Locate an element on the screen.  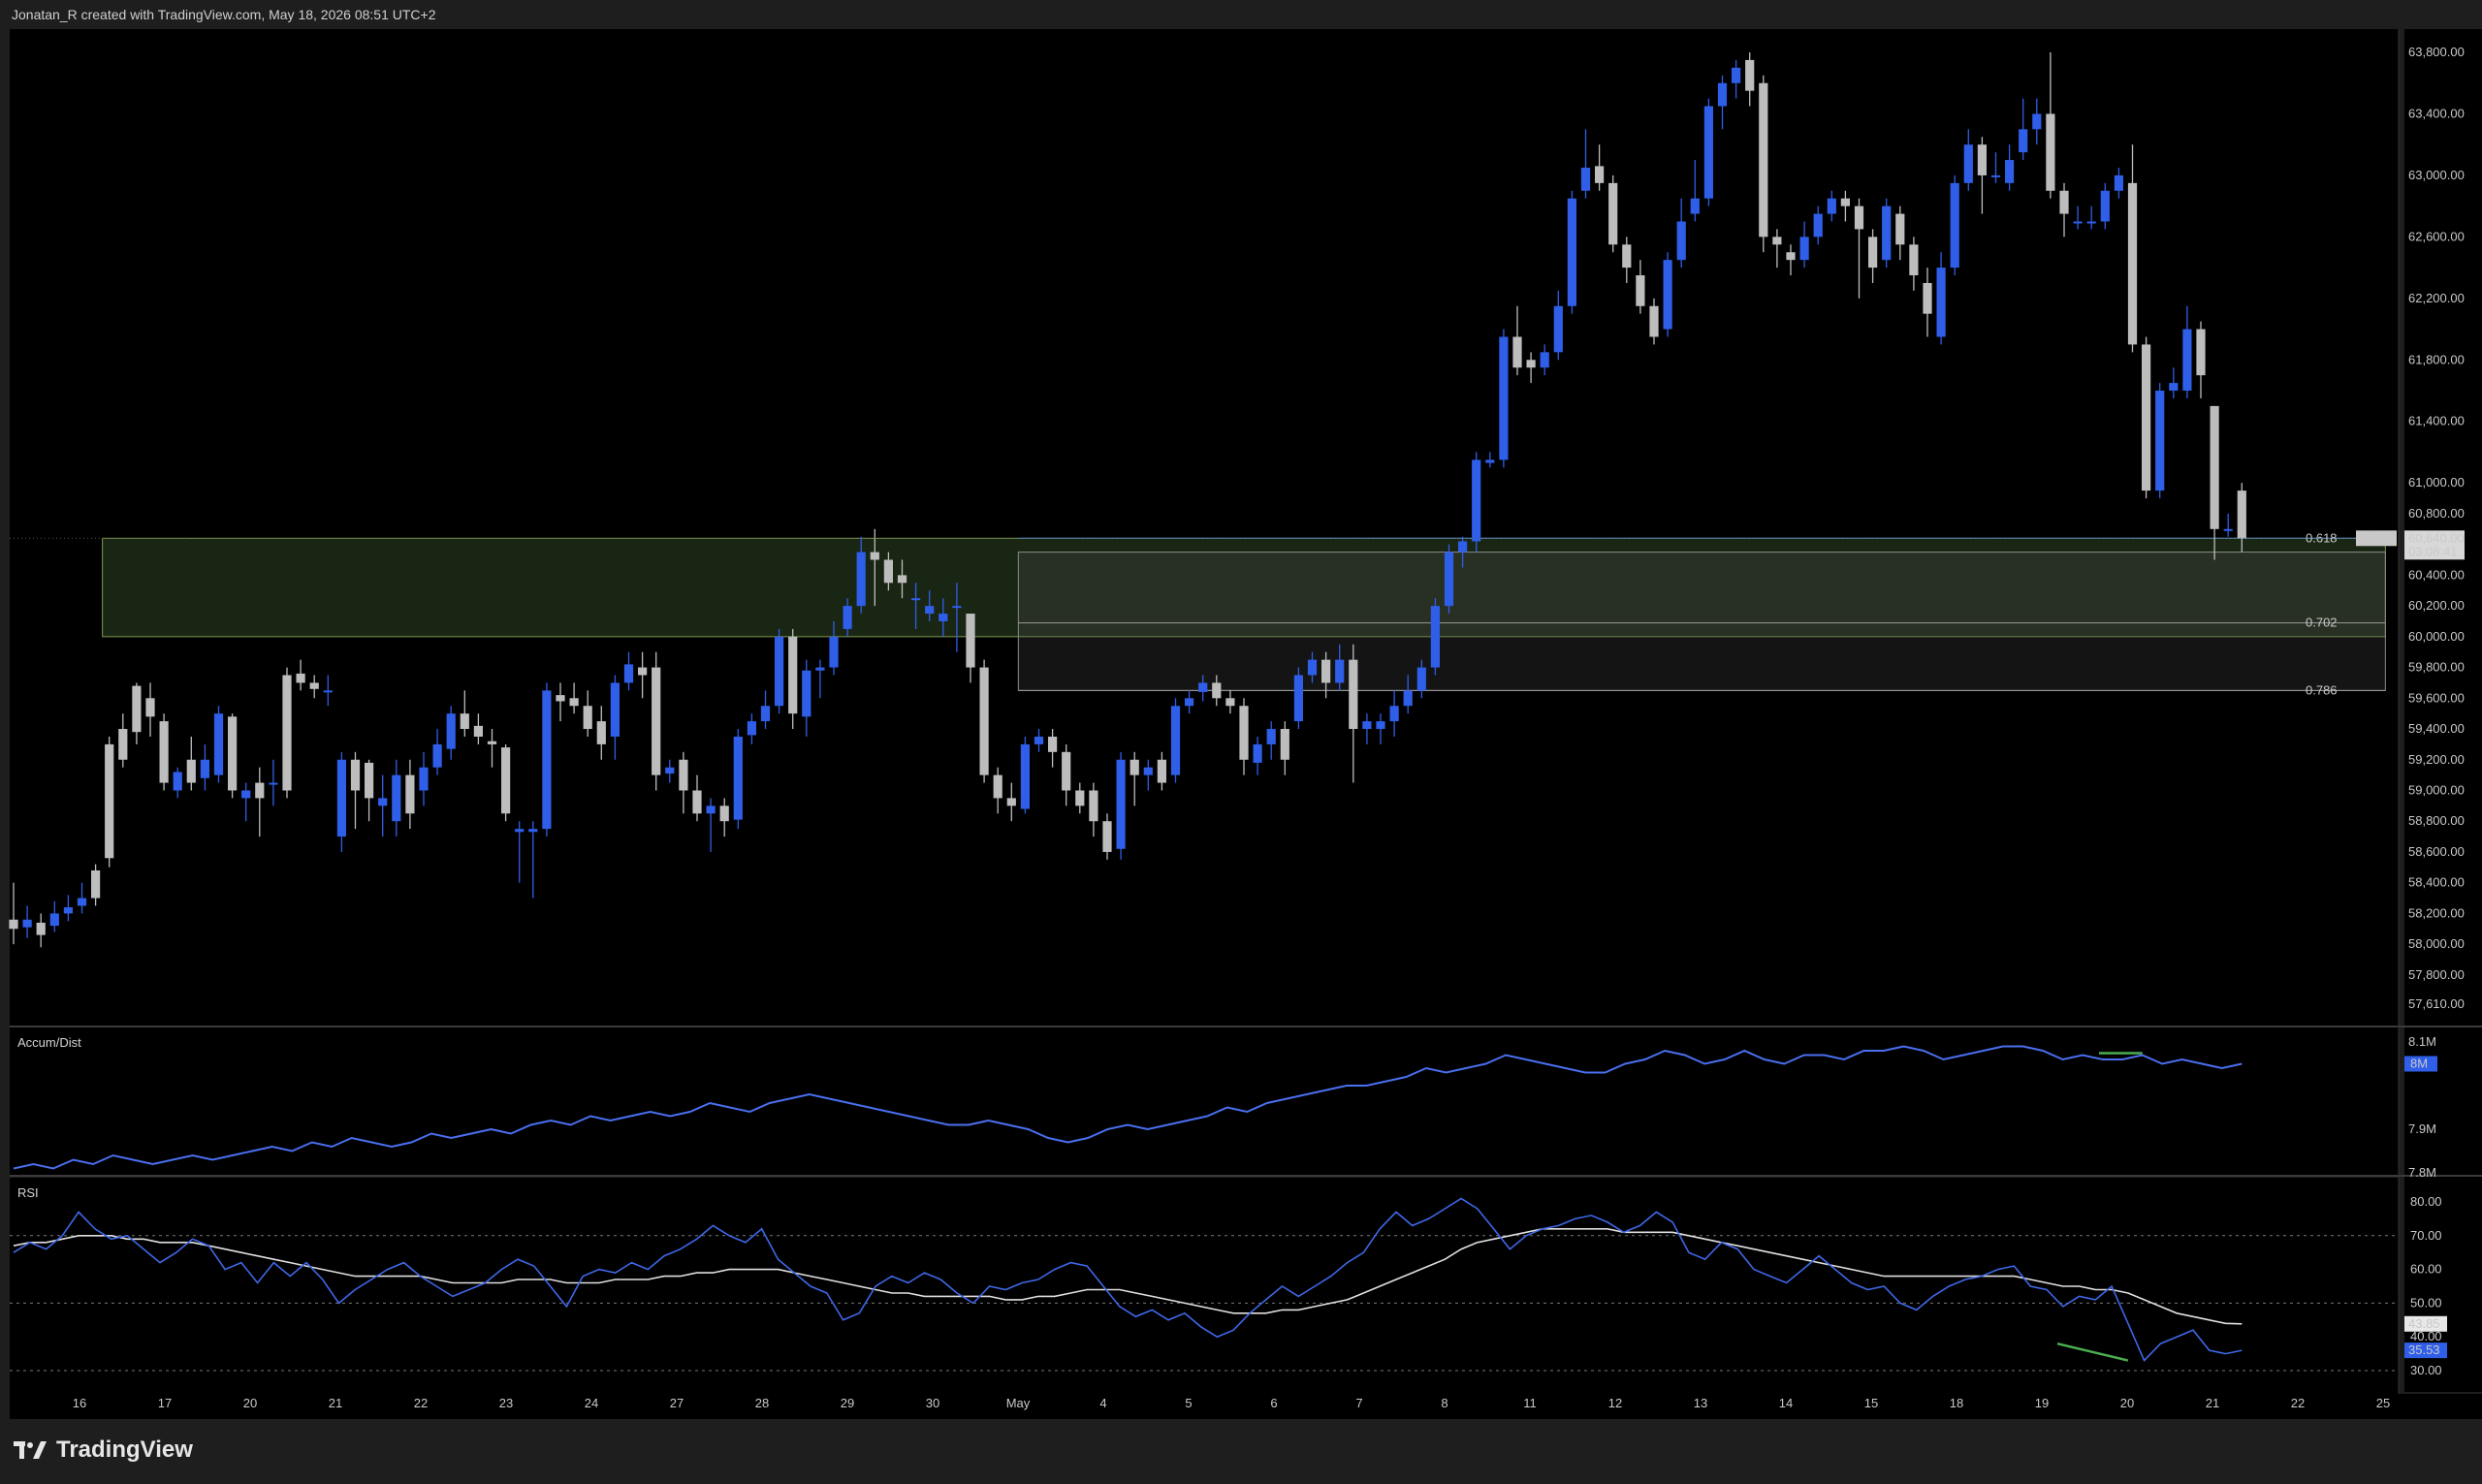
countdown-label: 03:08:41 is located at coordinates (2433, 551).